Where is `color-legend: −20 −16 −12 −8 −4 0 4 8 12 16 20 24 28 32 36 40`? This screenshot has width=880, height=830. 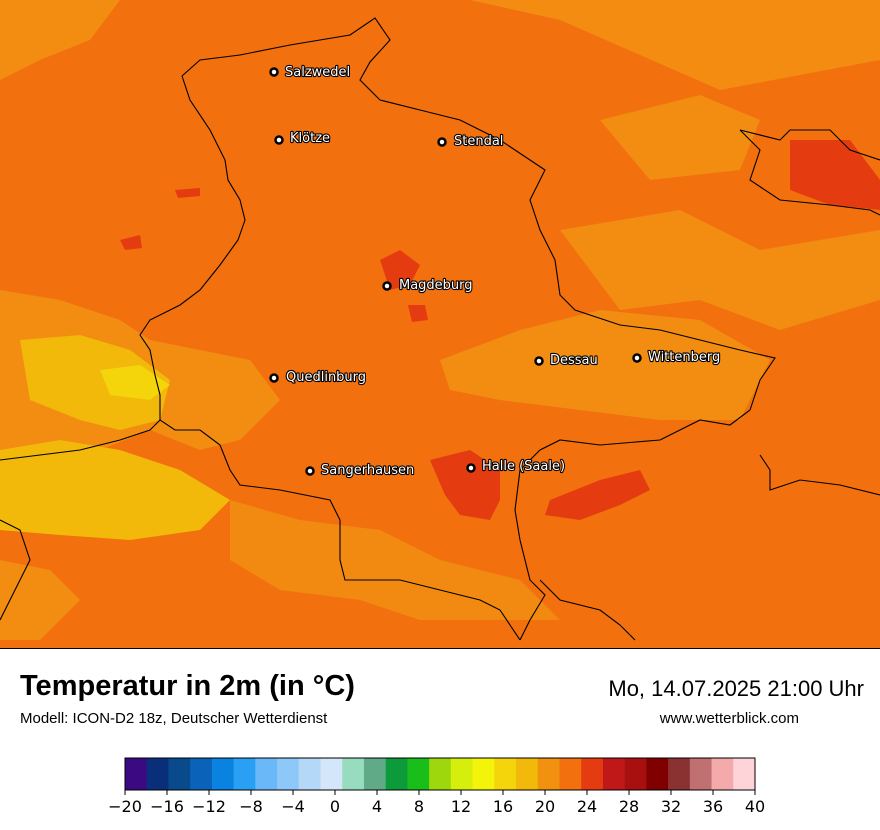 color-legend: −20 −16 −12 −8 −4 0 4 8 12 16 20 24 28 32 36 40 is located at coordinates (436, 786).